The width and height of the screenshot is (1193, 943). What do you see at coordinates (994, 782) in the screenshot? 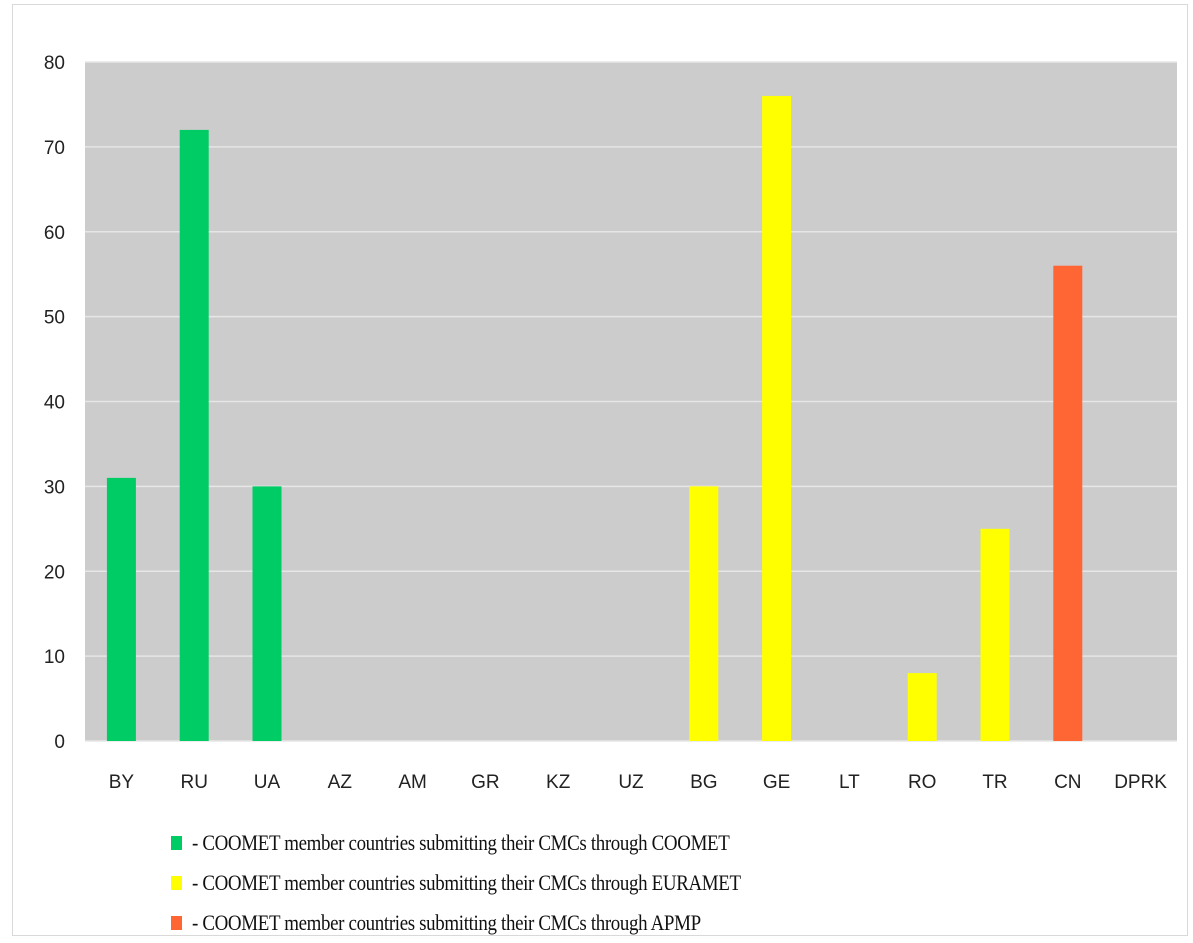
I see `x-tick-label: TR` at bounding box center [994, 782].